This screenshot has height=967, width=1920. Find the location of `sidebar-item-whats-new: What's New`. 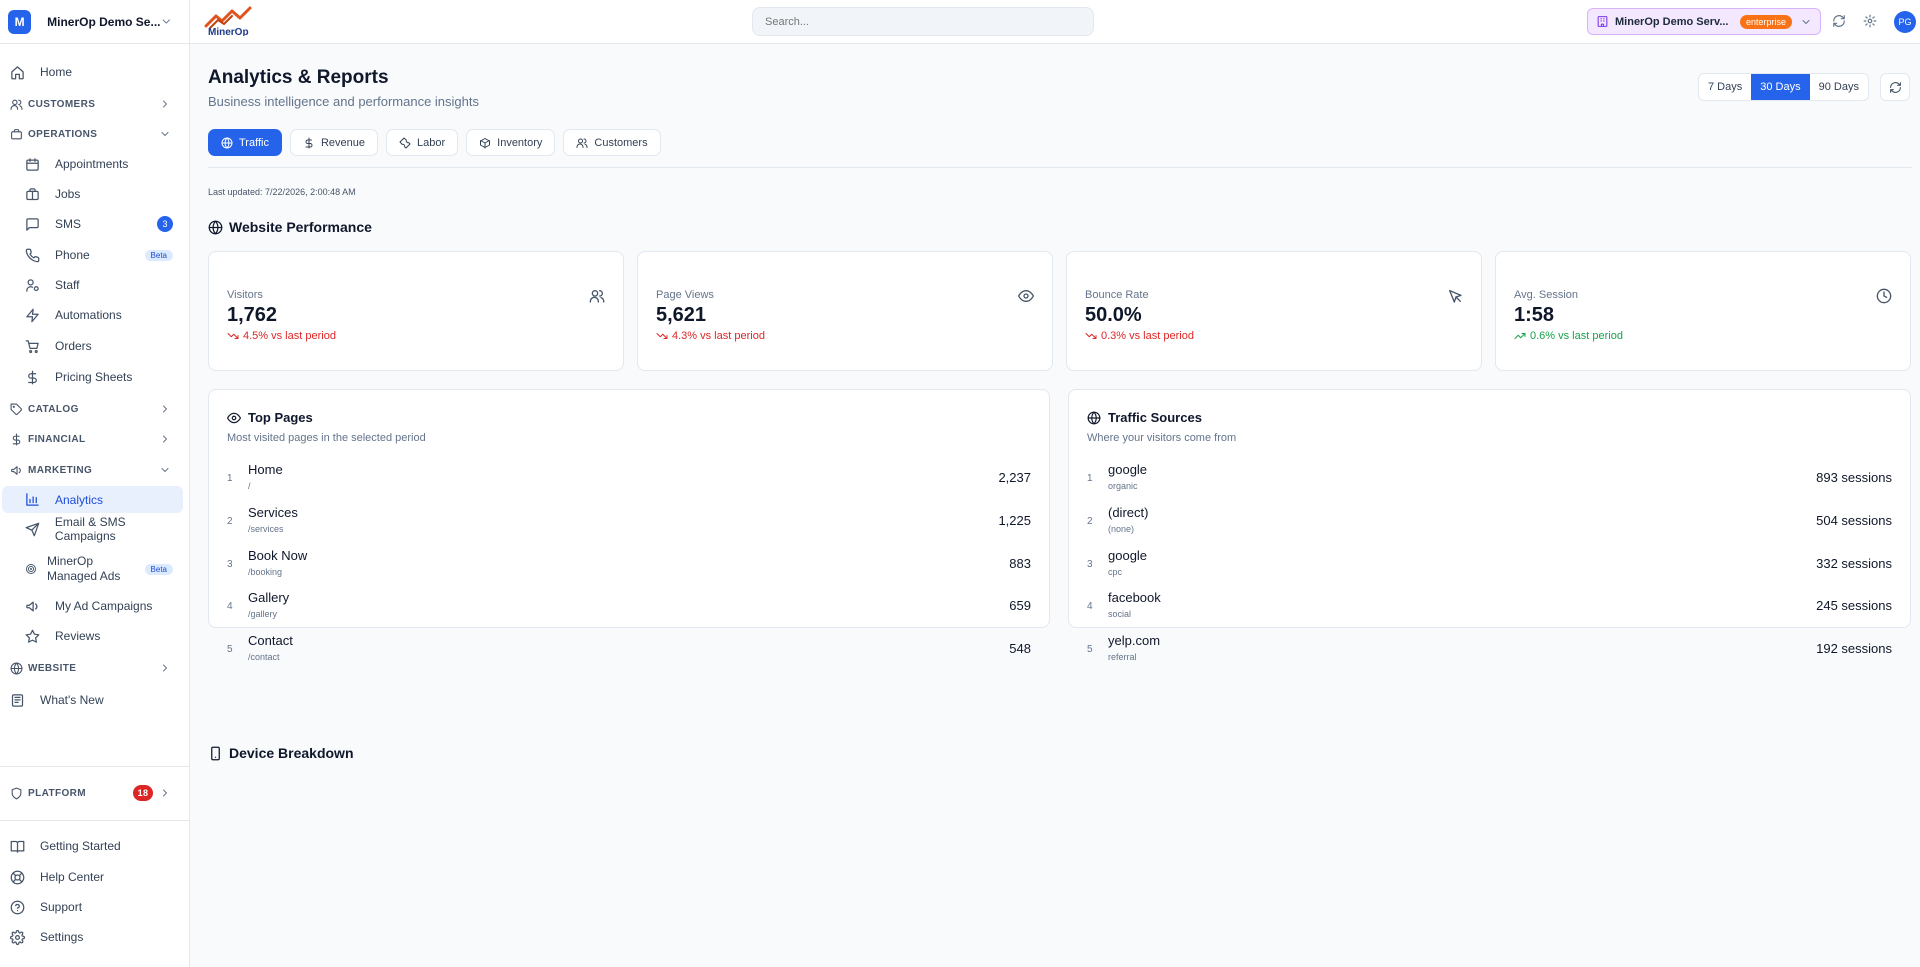

sidebar-item-whats-new: What's New is located at coordinates (94, 700).